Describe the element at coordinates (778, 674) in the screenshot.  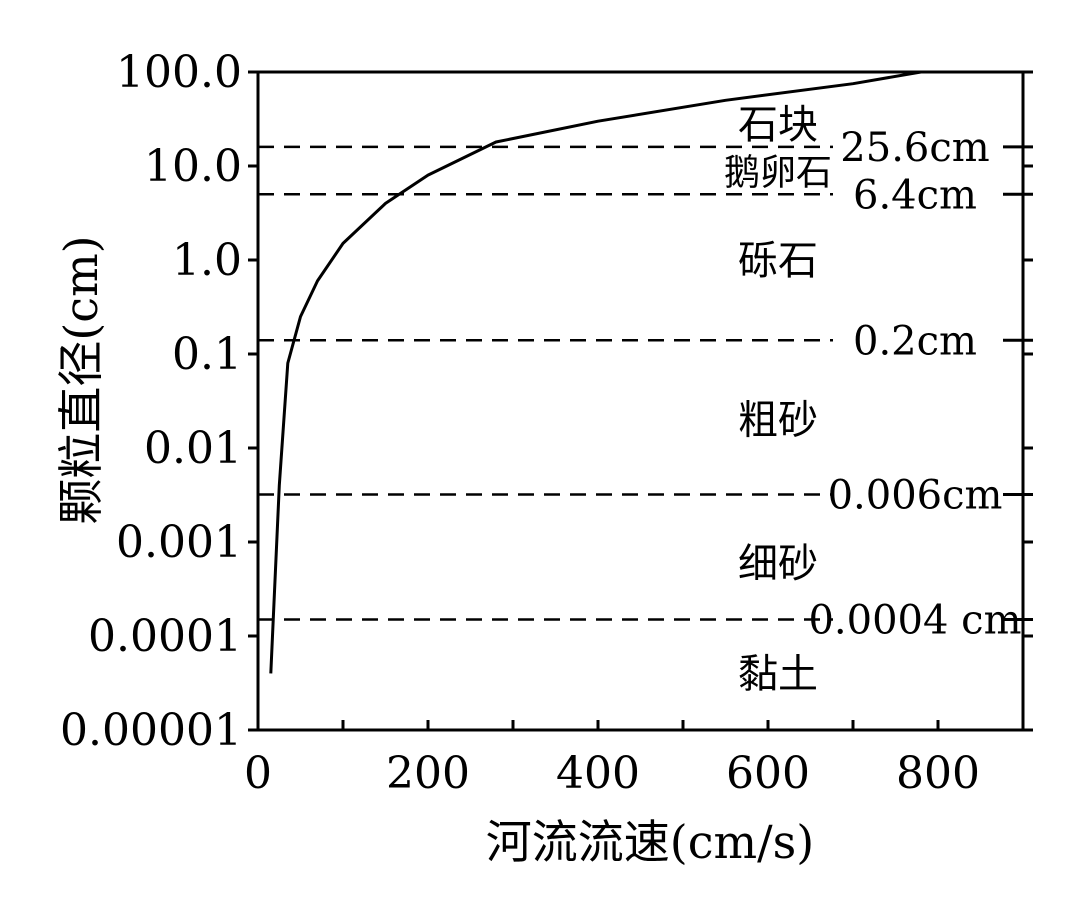
I see `zone-label: 黏土` at that location.